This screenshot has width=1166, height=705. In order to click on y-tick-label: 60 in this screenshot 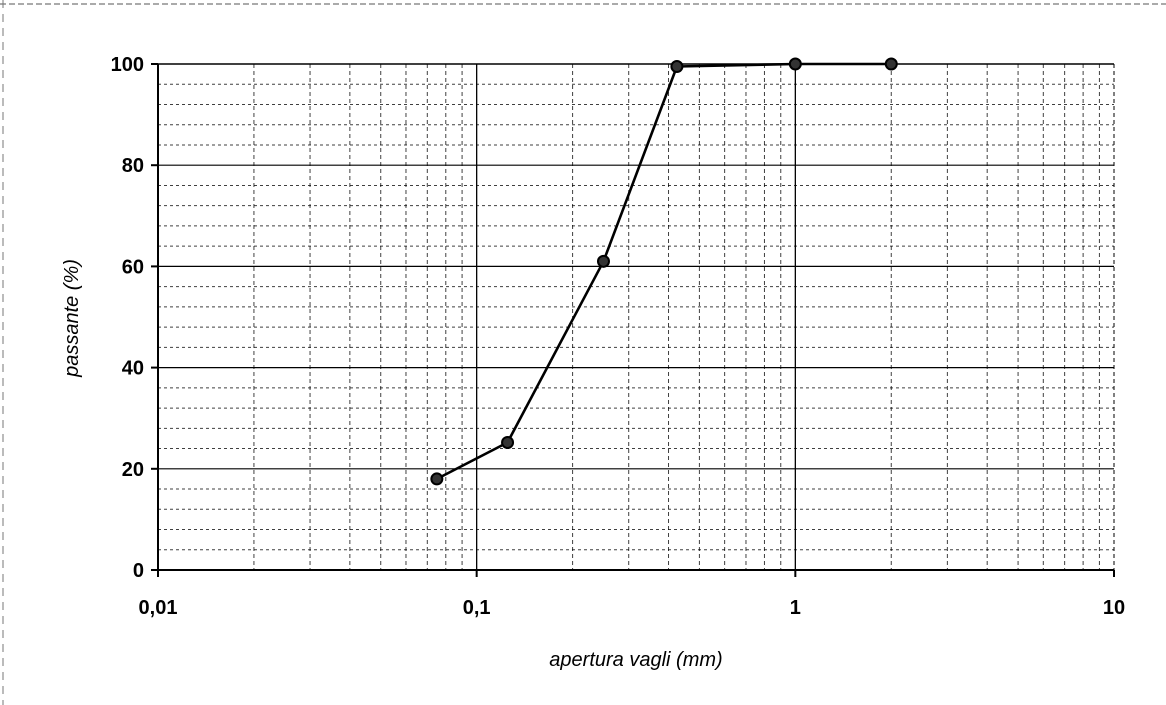, I will do `click(133, 267)`.